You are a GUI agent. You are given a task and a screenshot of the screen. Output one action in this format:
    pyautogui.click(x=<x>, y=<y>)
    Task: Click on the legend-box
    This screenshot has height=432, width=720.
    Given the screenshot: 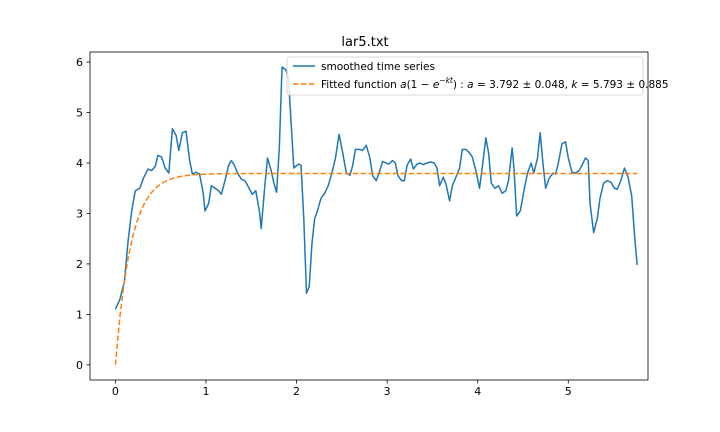 What is the action you would take?
    pyautogui.click(x=465, y=76)
    